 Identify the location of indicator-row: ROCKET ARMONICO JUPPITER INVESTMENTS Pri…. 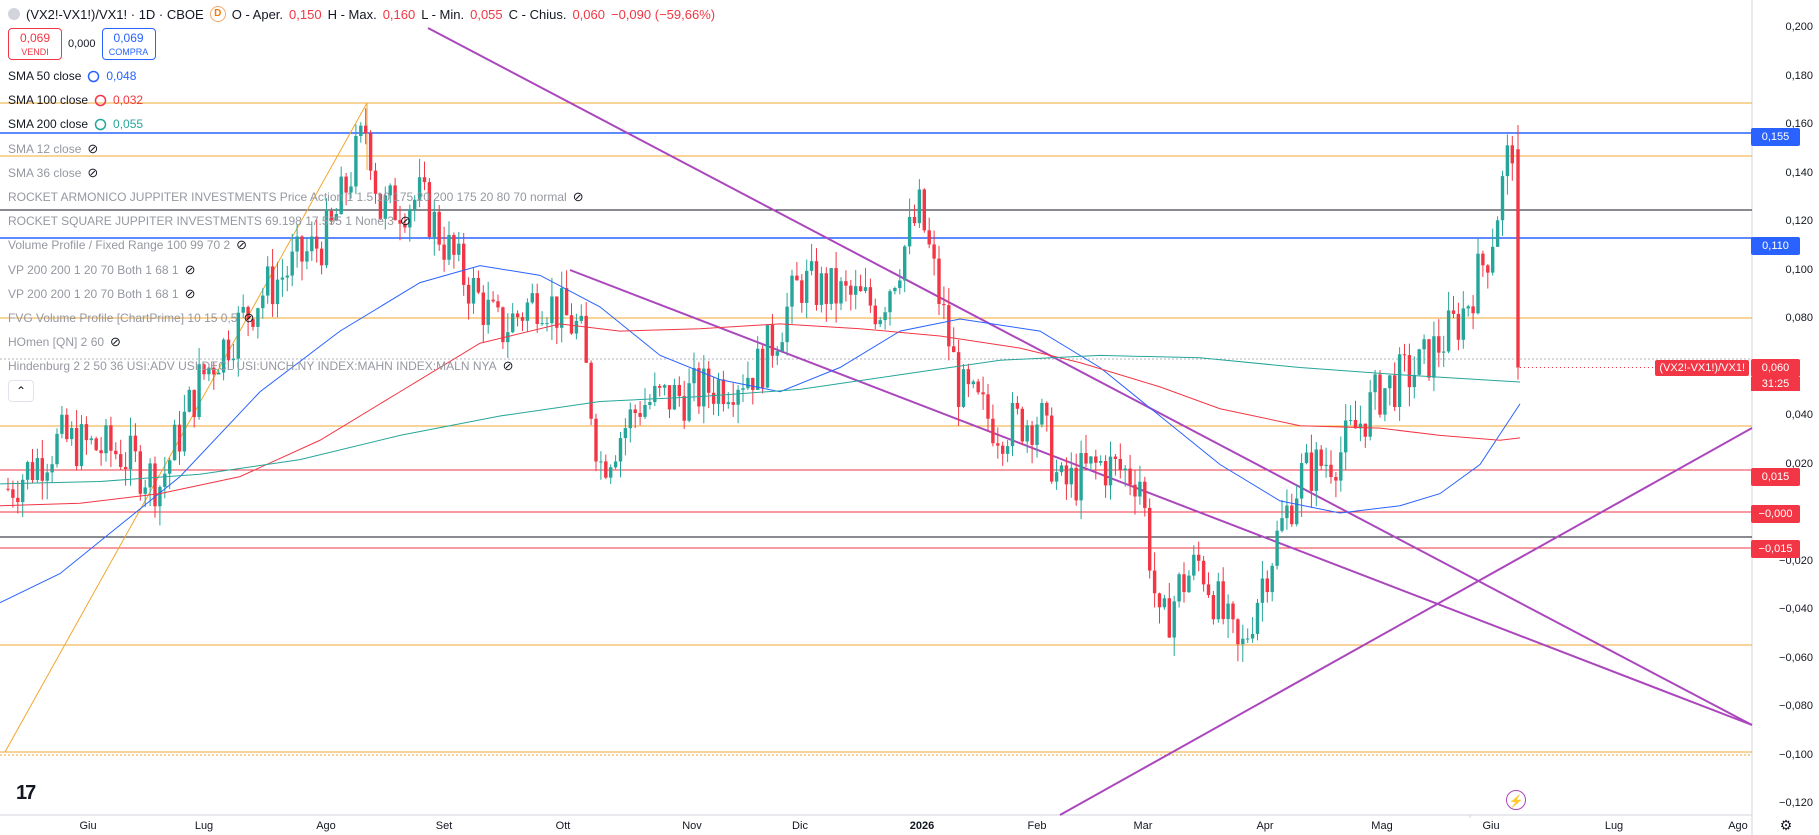
(361, 197).